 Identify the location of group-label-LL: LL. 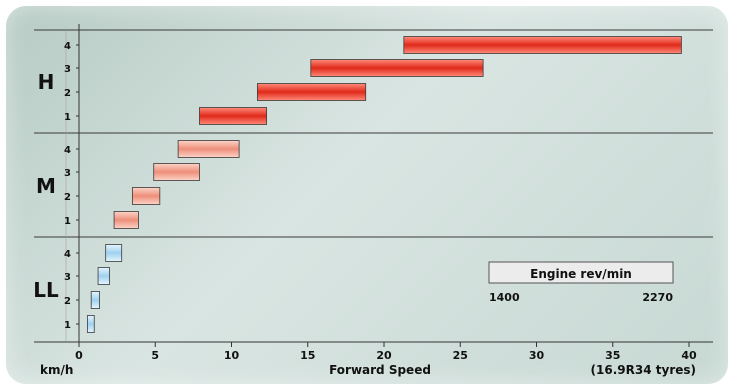
(46, 290).